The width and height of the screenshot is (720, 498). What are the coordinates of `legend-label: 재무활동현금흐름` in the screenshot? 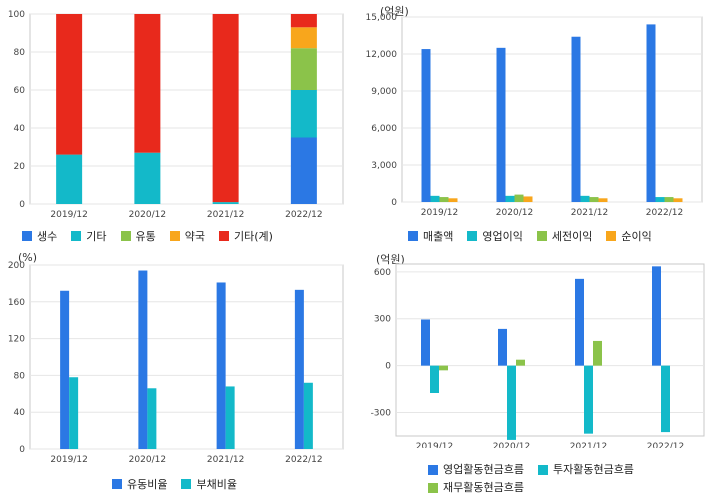 It's located at (483, 487).